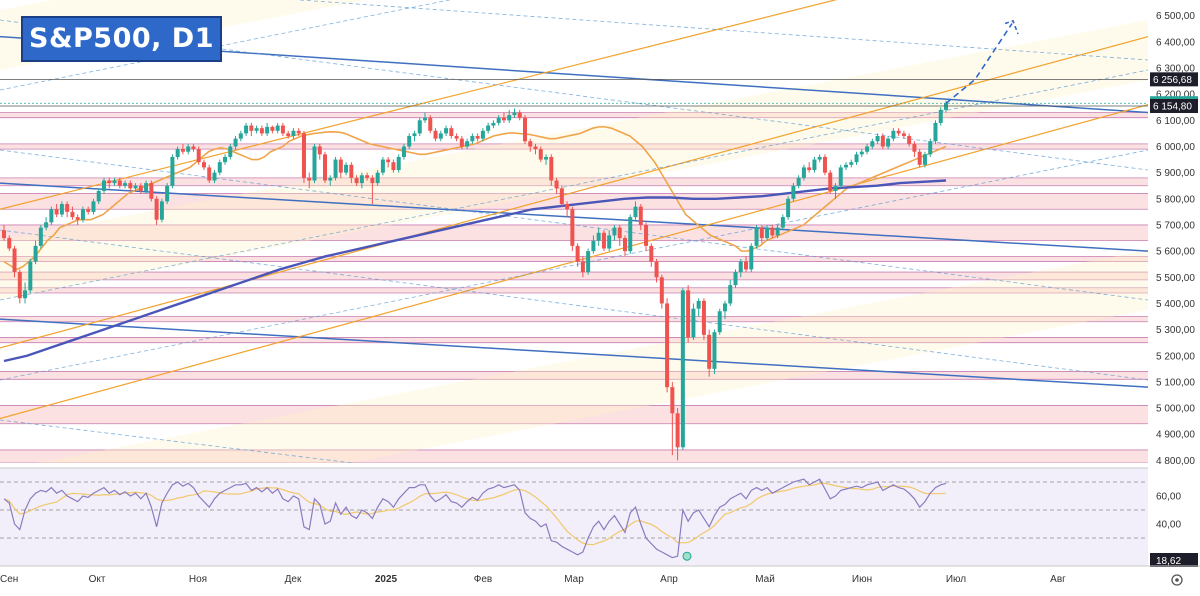 The height and width of the screenshot is (596, 1200). What do you see at coordinates (97, 579) in the screenshot?
I see `time-tick-label: Окт` at bounding box center [97, 579].